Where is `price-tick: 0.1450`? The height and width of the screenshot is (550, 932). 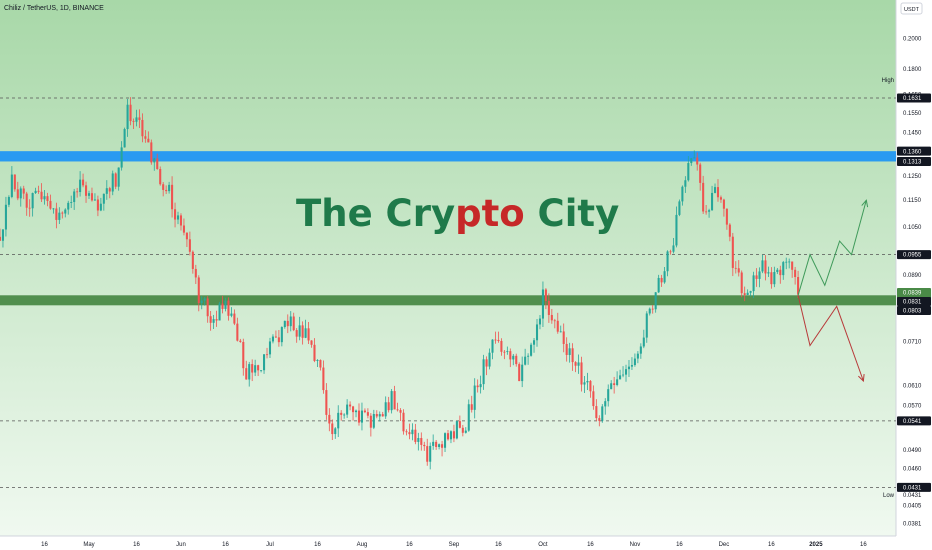 price-tick: 0.1450 is located at coordinates (912, 133).